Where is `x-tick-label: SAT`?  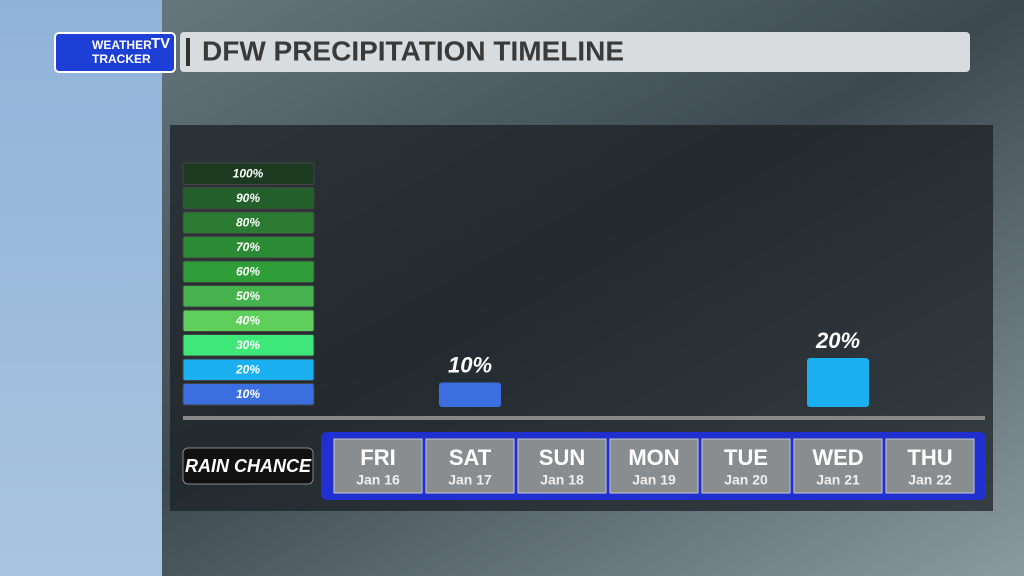
x-tick-label: SAT is located at coordinates (470, 457).